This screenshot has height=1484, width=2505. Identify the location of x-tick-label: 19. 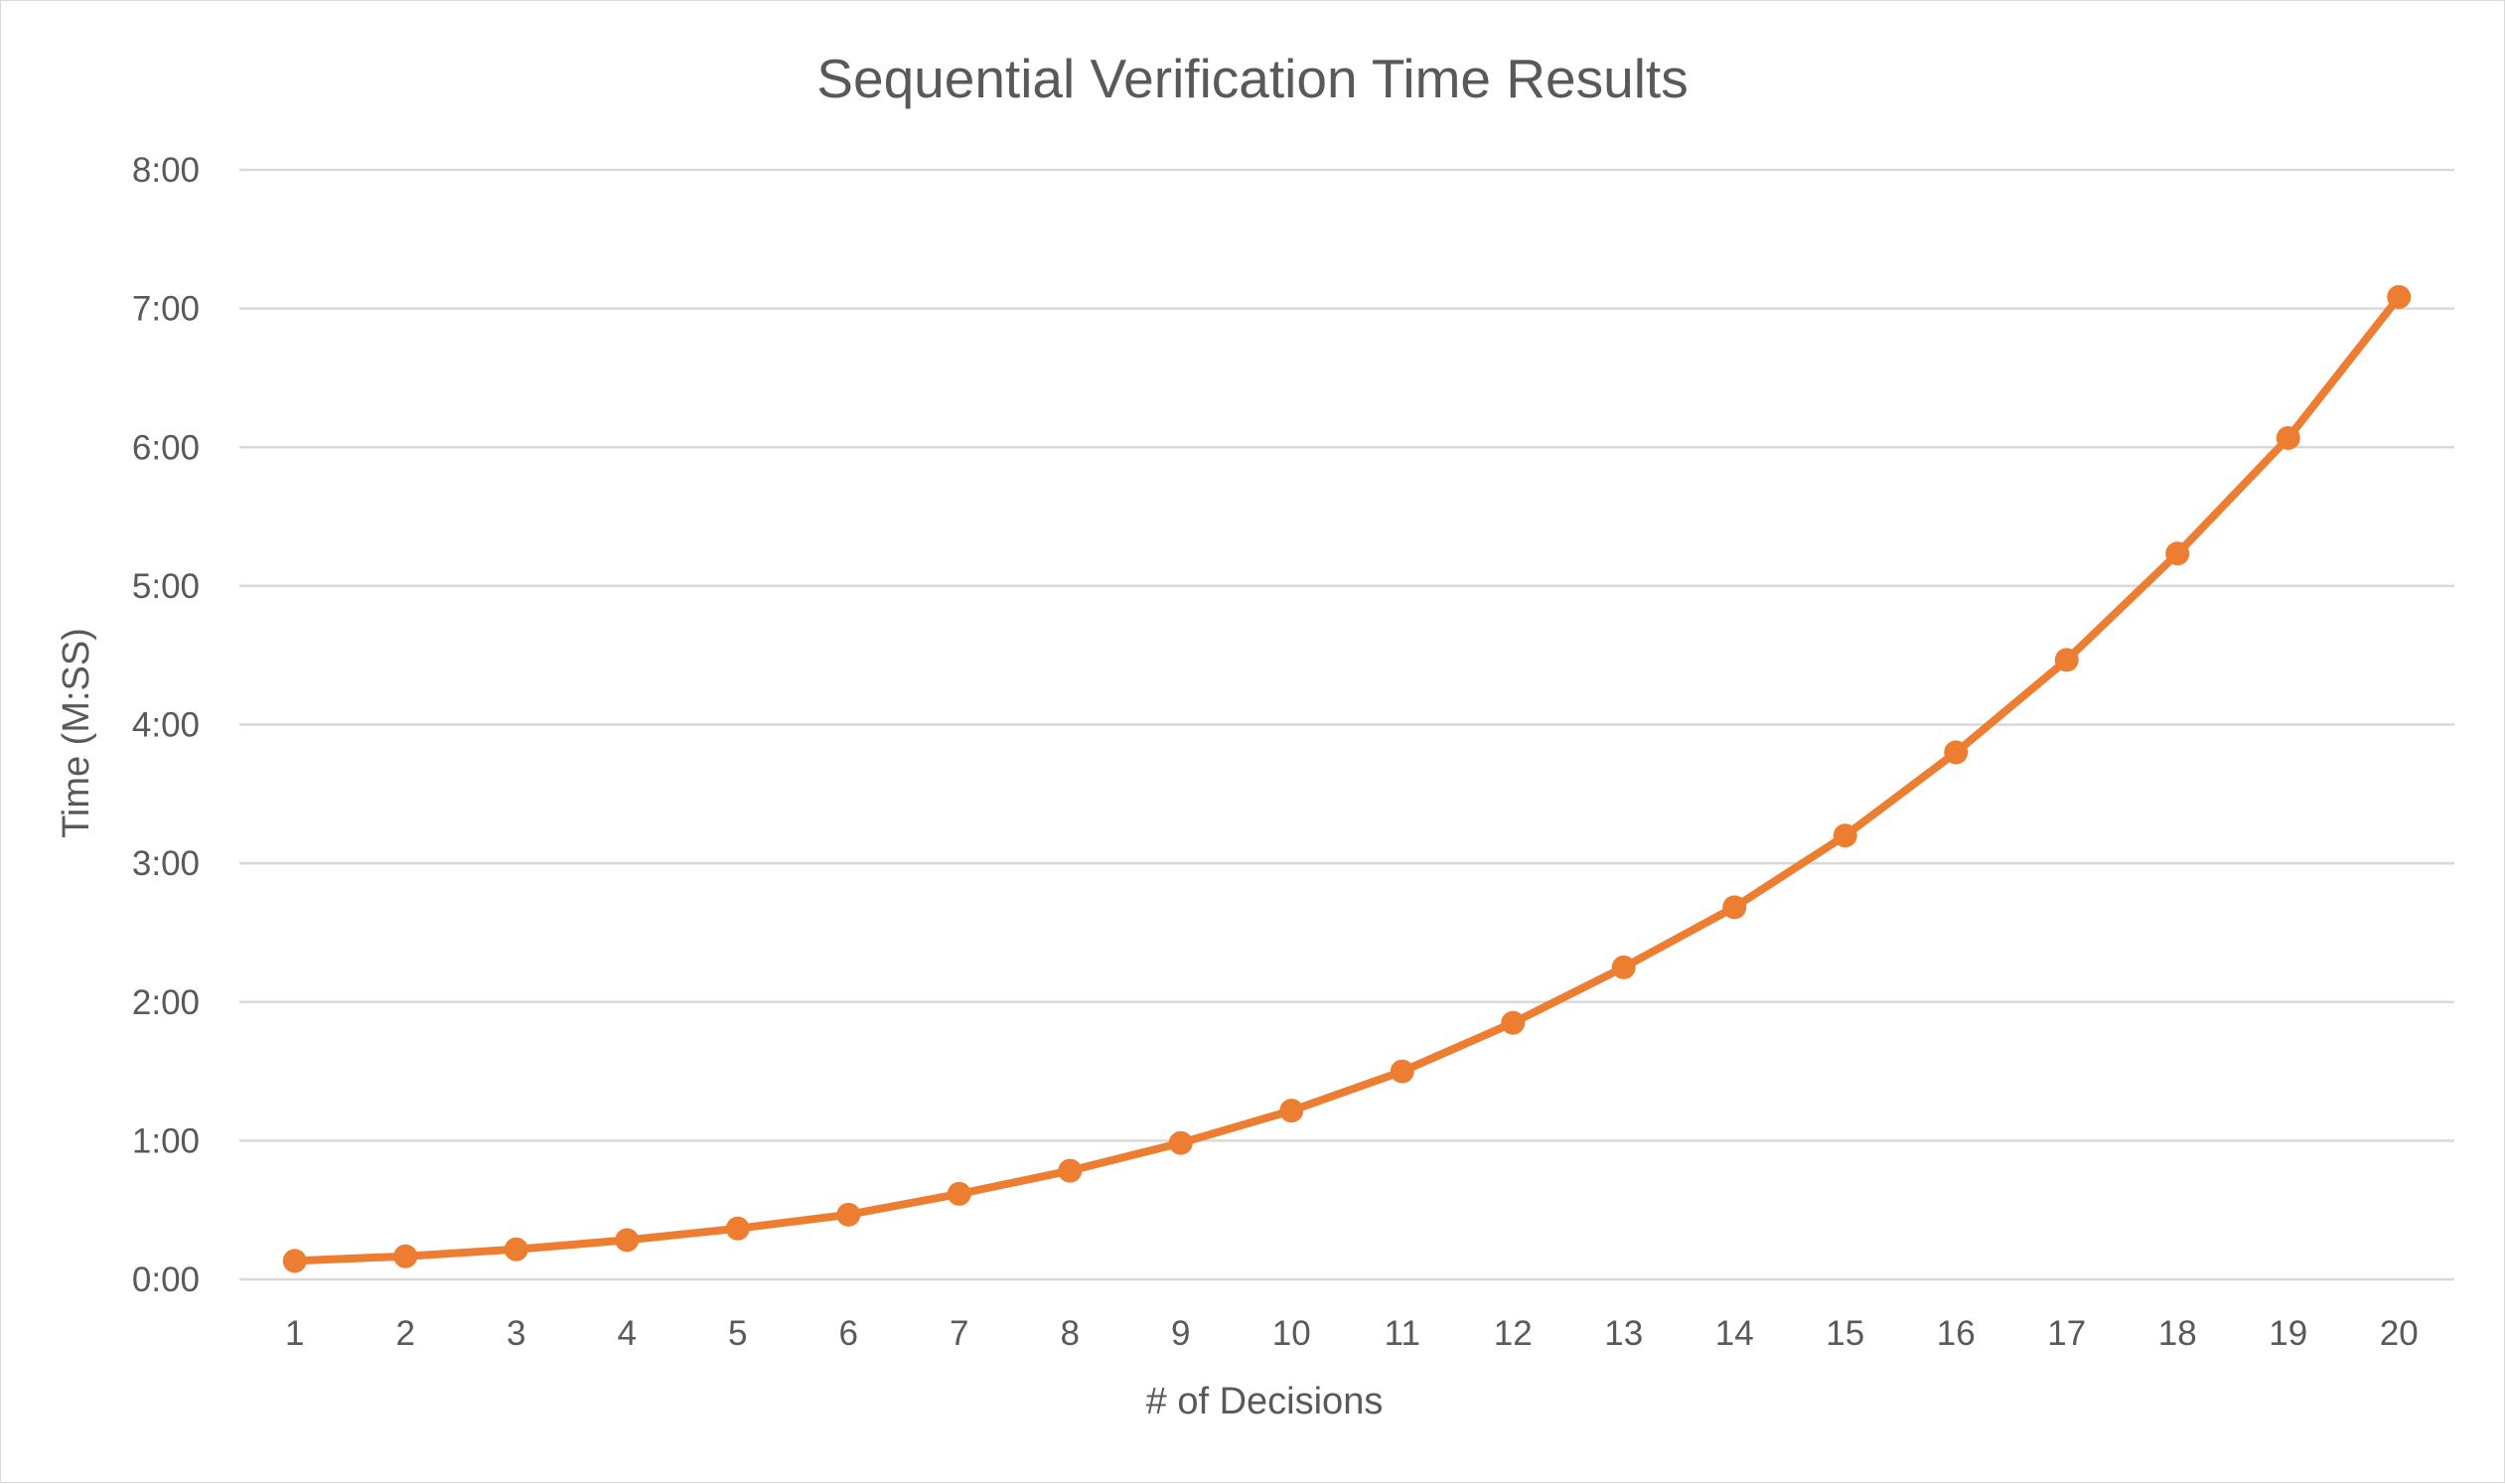
(2288, 1333).